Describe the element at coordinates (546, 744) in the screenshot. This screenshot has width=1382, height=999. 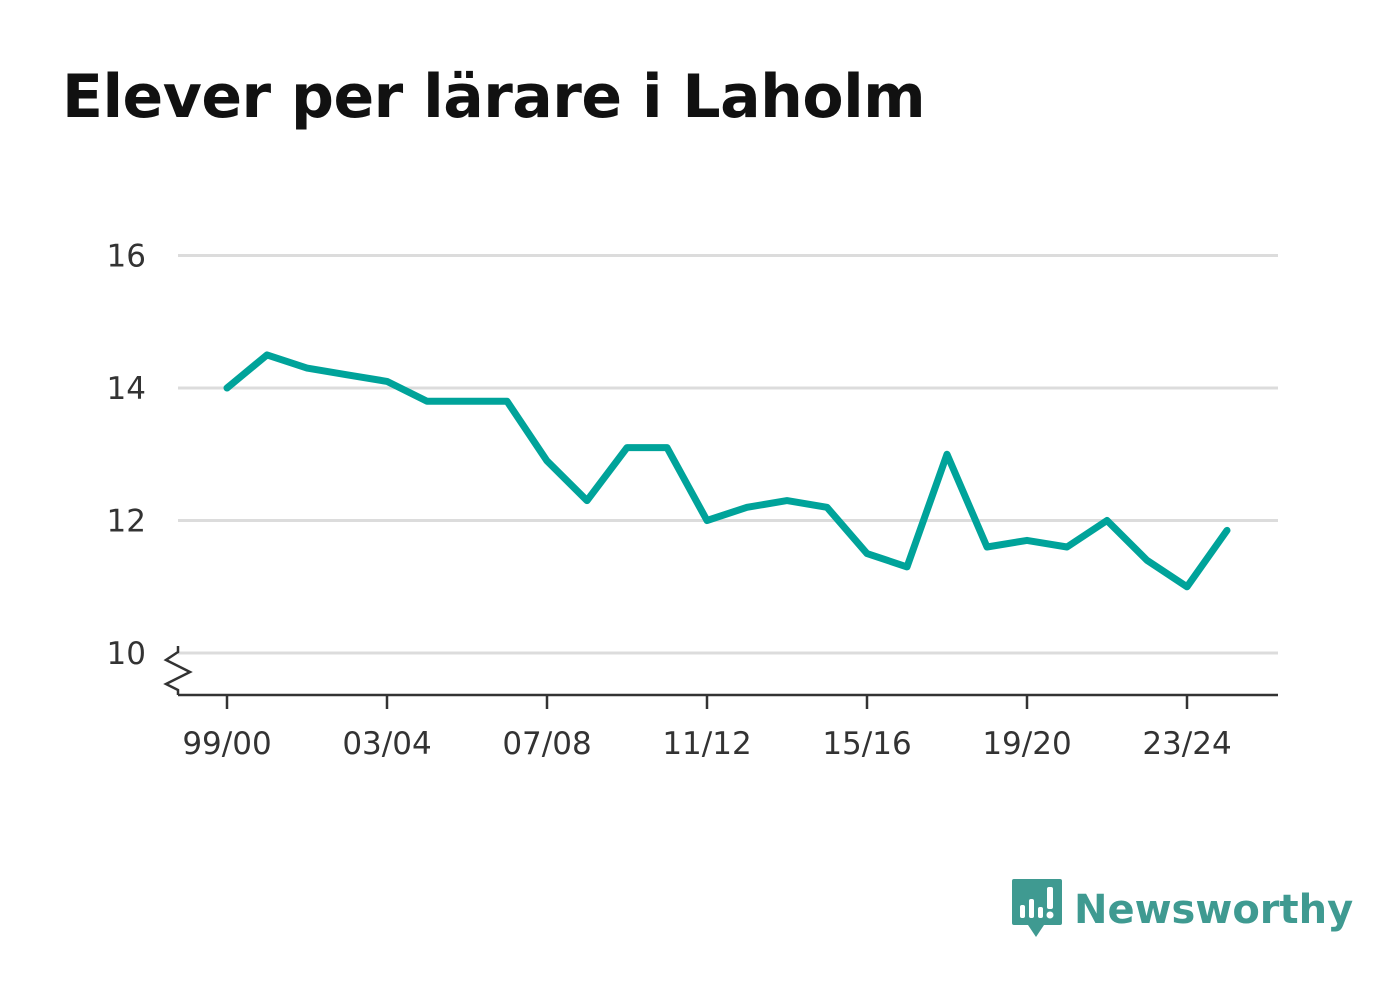
I see `x-tick-label: 07/08` at that location.